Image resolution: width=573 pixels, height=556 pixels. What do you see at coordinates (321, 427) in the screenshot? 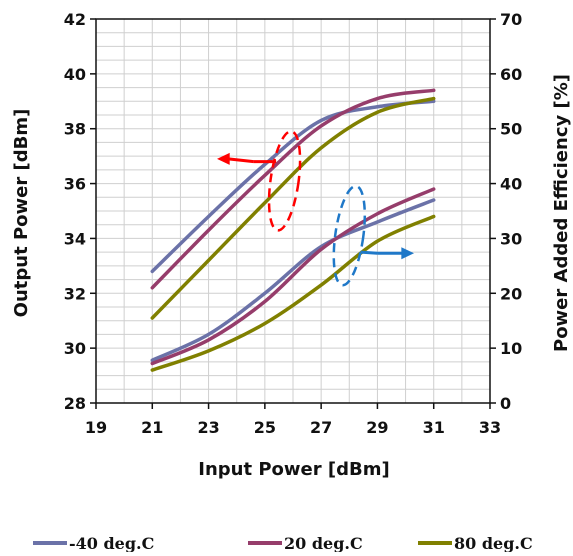
I see `x-tick-label: 27` at bounding box center [321, 427].